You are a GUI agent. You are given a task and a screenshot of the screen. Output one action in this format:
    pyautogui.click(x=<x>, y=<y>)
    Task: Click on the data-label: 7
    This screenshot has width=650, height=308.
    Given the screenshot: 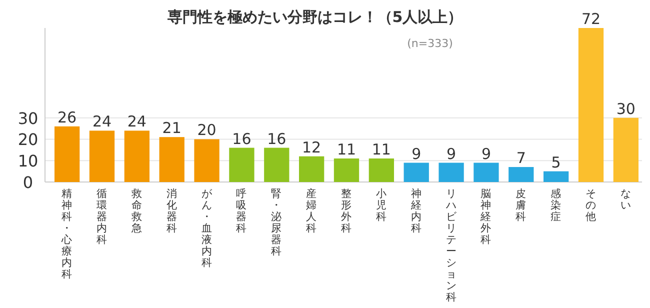 What is the action you would take?
    pyautogui.click(x=521, y=158)
    